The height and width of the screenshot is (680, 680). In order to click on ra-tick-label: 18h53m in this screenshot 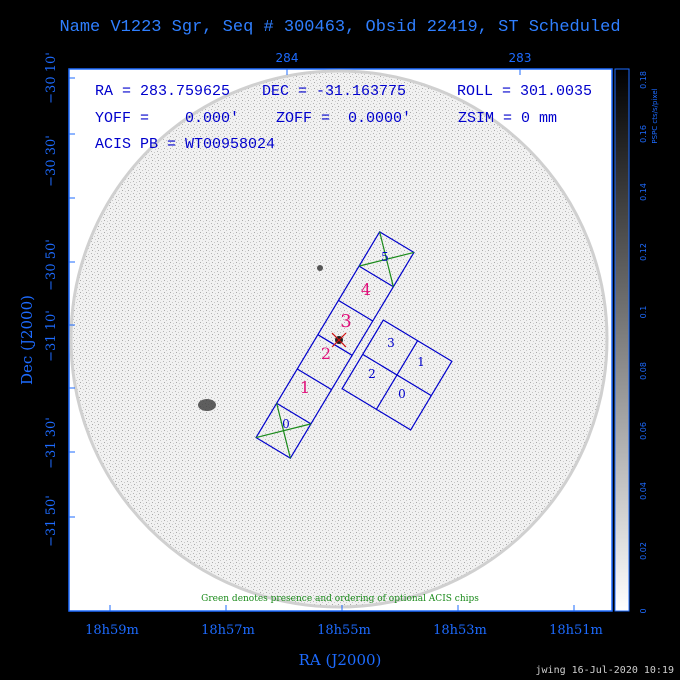, I will do `click(460, 630)`.